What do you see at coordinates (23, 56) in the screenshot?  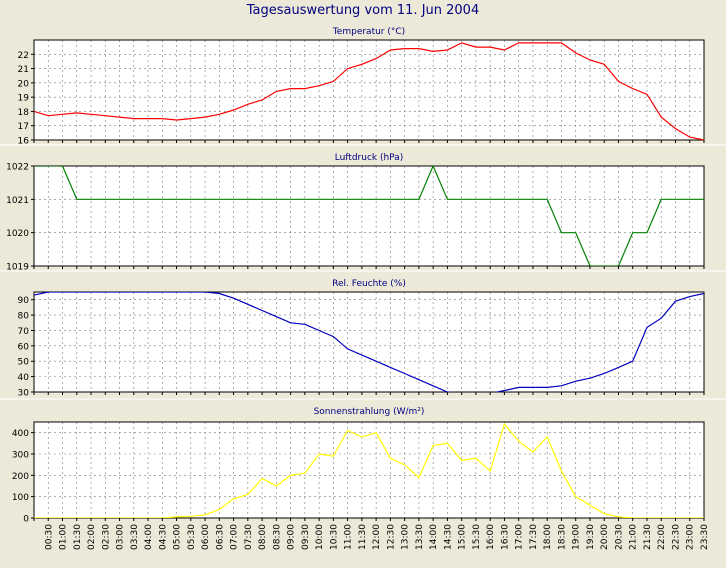 I see `y-tick-label: 22` at bounding box center [23, 56].